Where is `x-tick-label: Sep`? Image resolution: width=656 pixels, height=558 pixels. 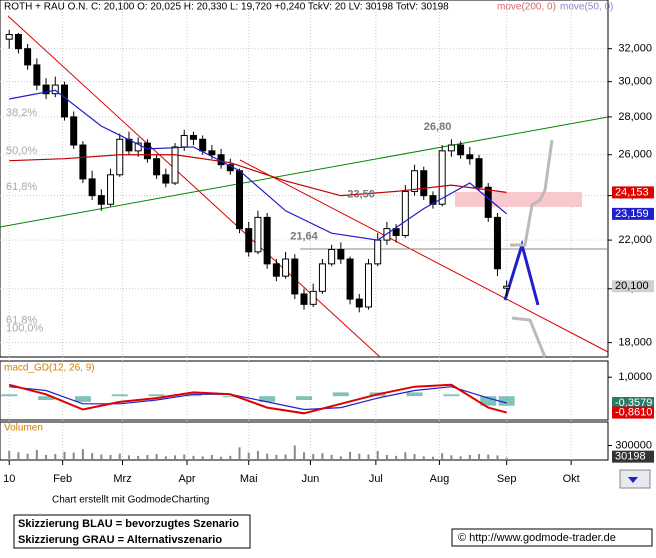 x-tick-label: Sep is located at coordinates (507, 479).